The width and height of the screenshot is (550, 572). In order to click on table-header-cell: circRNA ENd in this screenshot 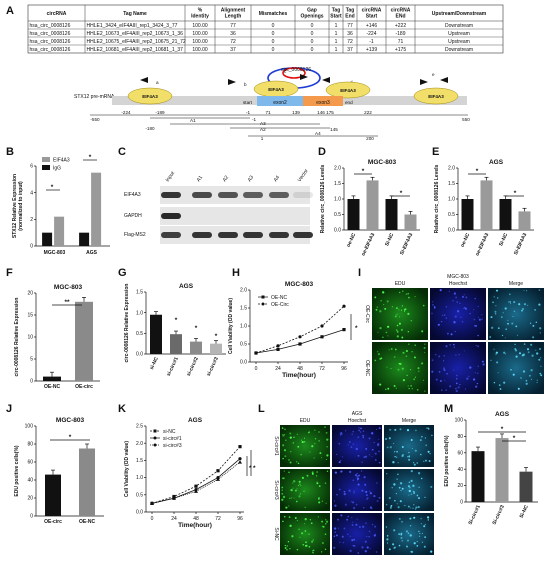, I will do `click(401, 14)`.